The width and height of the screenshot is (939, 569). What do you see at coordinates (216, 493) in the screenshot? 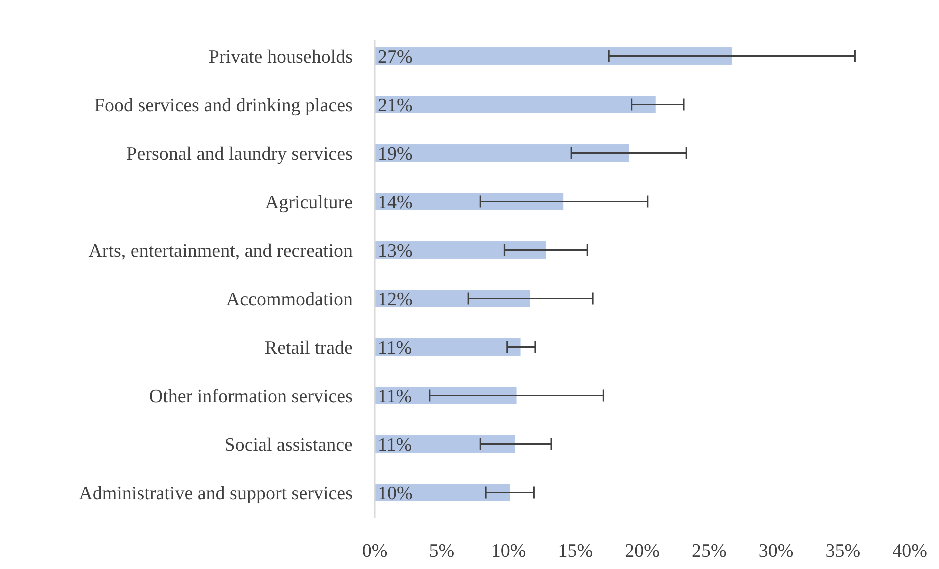
I see `y-tick-label: Administrative and support services` at bounding box center [216, 493].